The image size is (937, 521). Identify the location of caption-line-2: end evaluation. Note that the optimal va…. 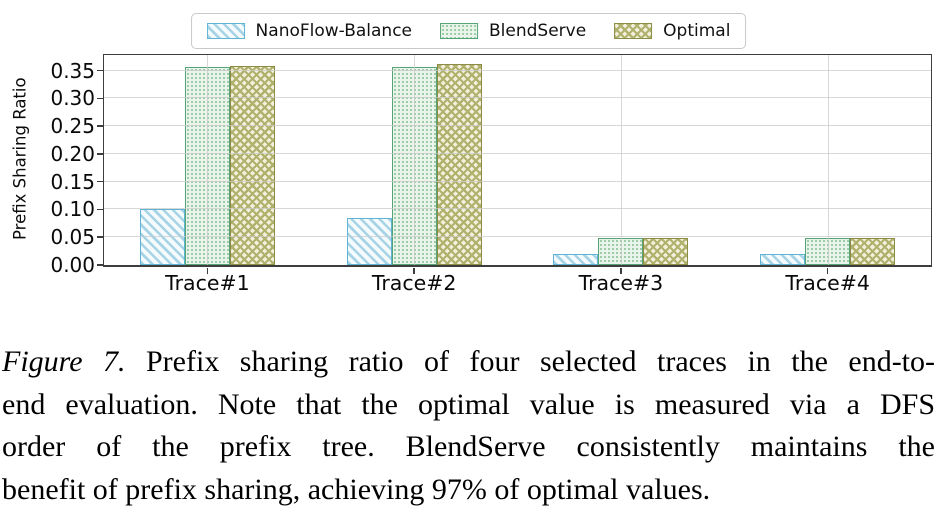
(468, 404).